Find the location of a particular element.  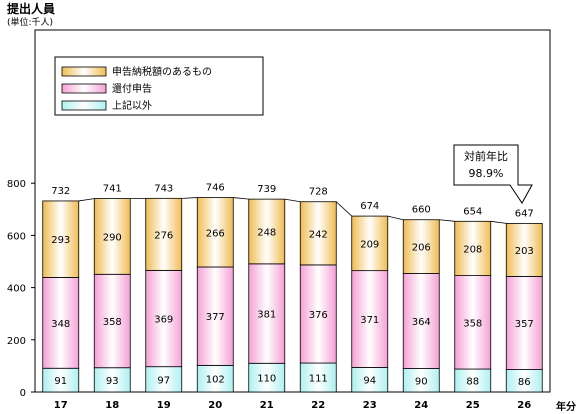

total-value-label: 746 is located at coordinates (215, 188).